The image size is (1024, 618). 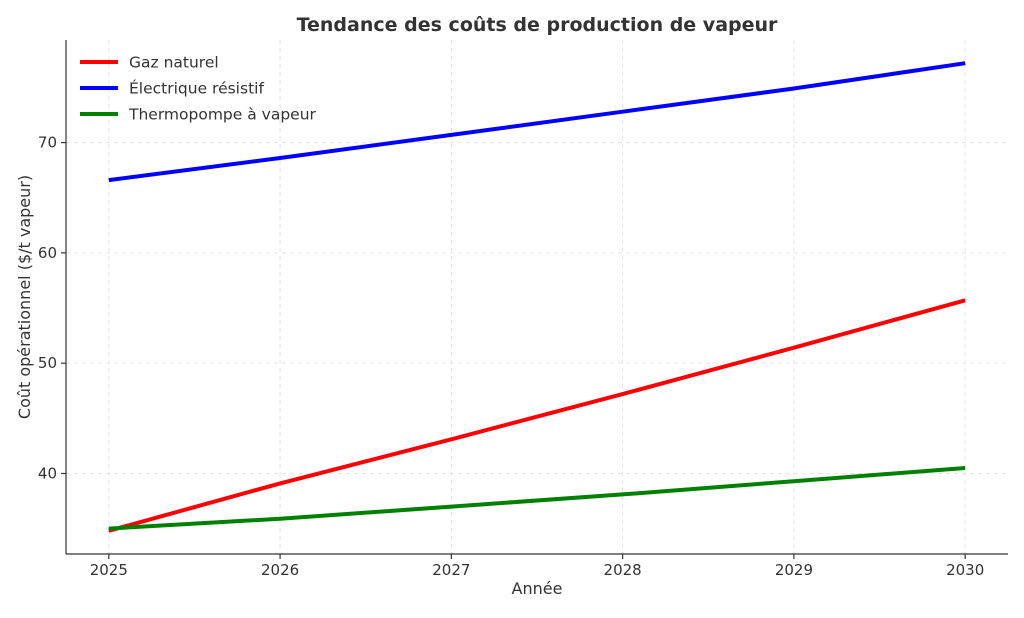 What do you see at coordinates (47, 473) in the screenshot?
I see `y-tick-label: 40` at bounding box center [47, 473].